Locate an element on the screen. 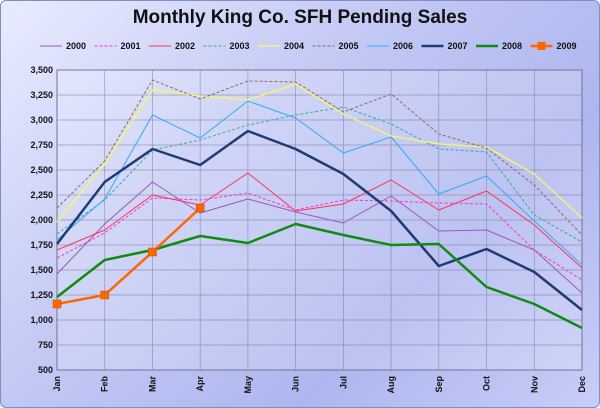  y-tick-label: 750 is located at coordinates (45, 345).